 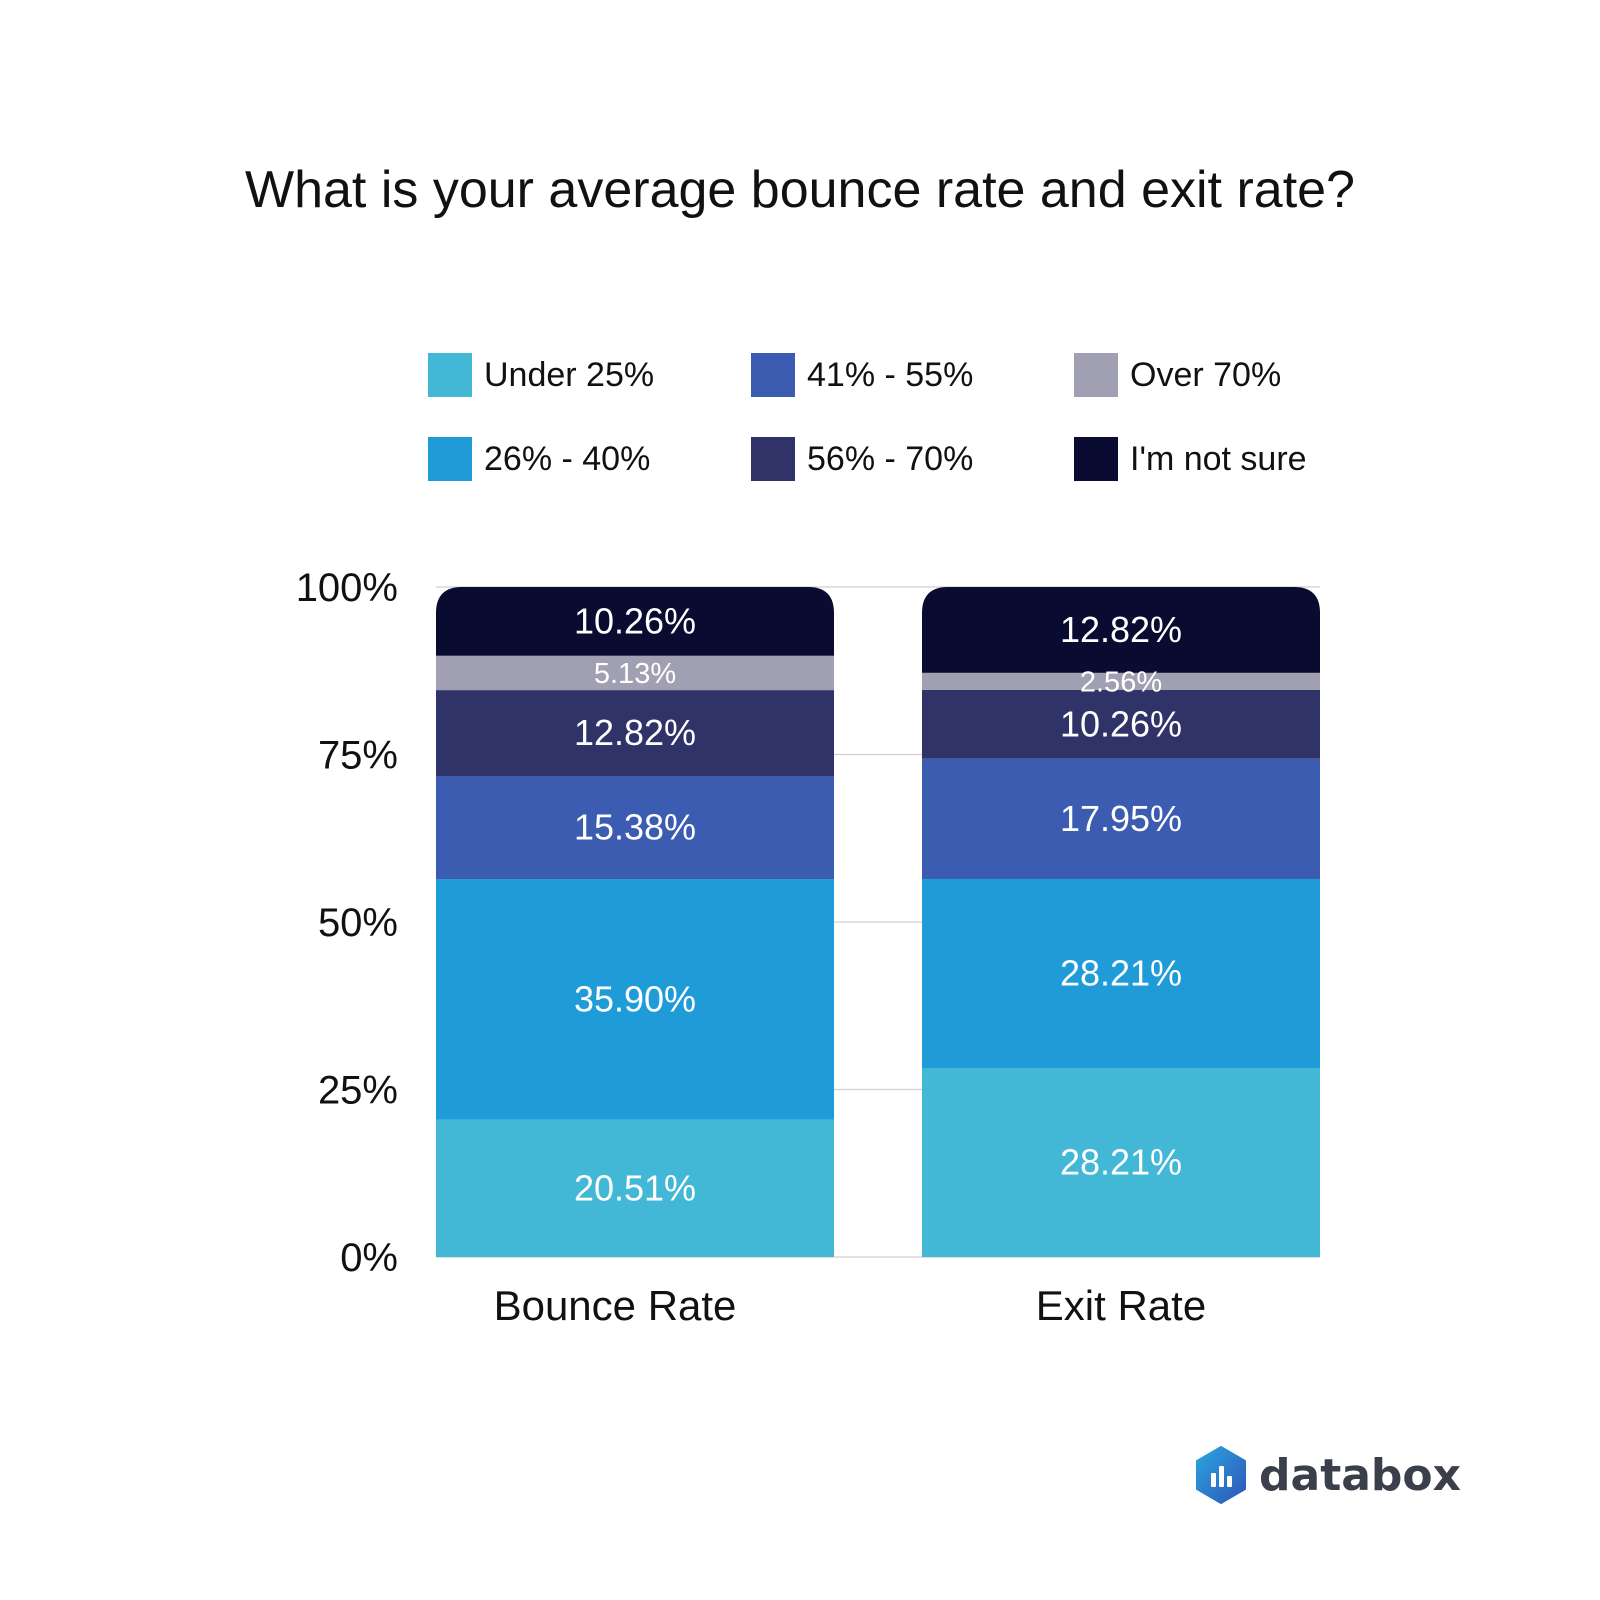 I want to click on databox-logo-text: databox, so click(x=1360, y=1475).